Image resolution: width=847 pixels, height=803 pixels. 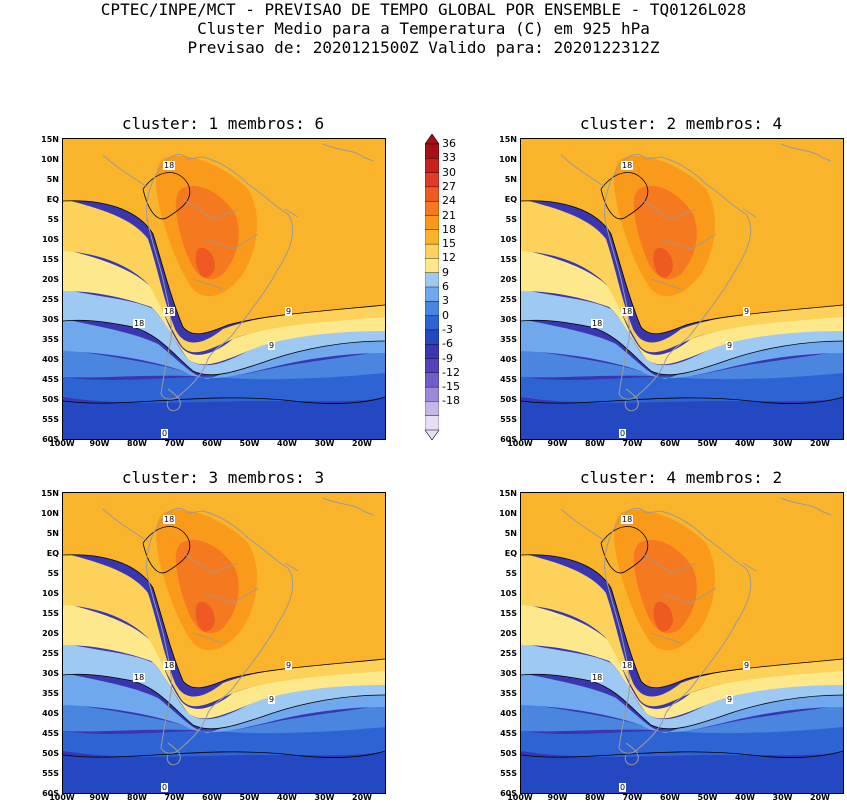 What do you see at coordinates (223, 477) in the screenshot?
I see `panel-title-3: cluster: 3 membros: 3` at bounding box center [223, 477].